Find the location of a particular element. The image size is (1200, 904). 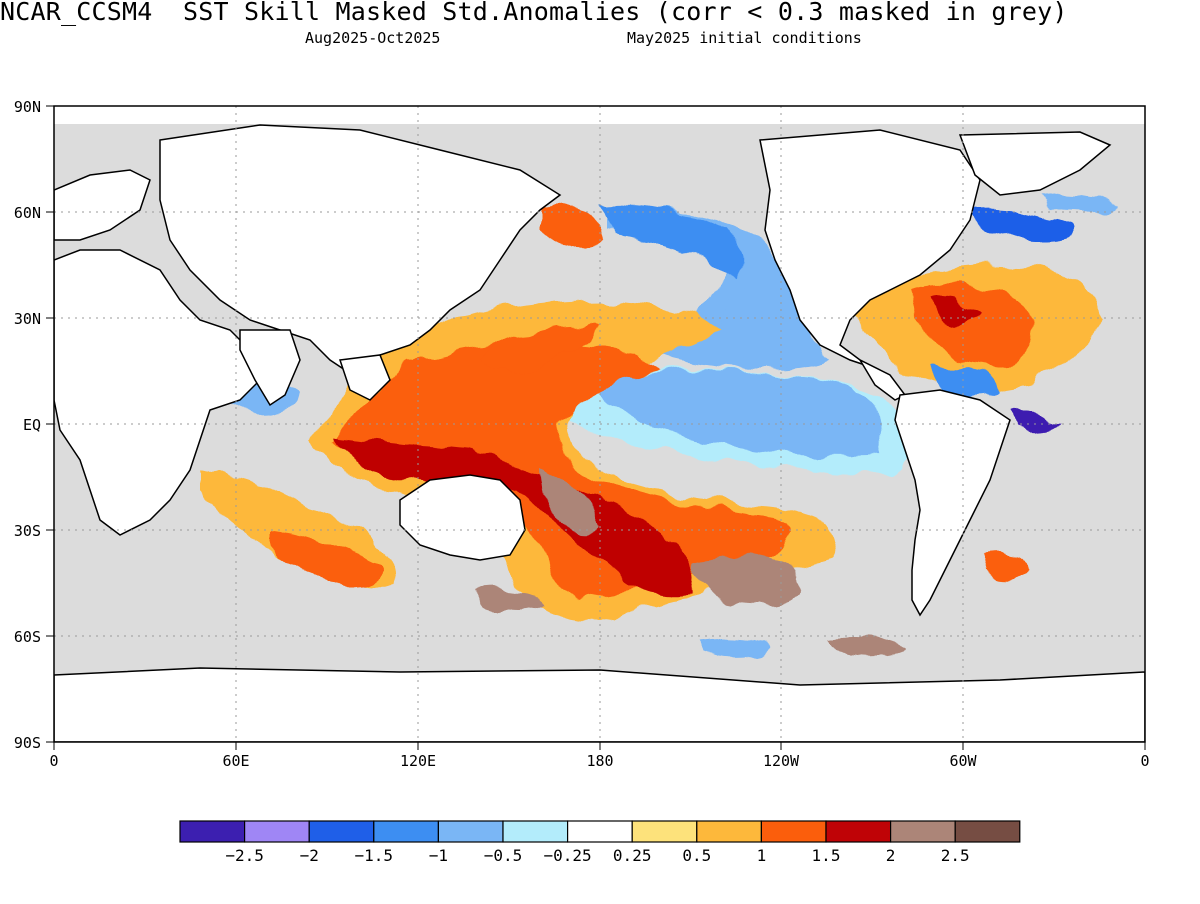

warm-anomaly-kuroshio is located at coordinates (572, 226).